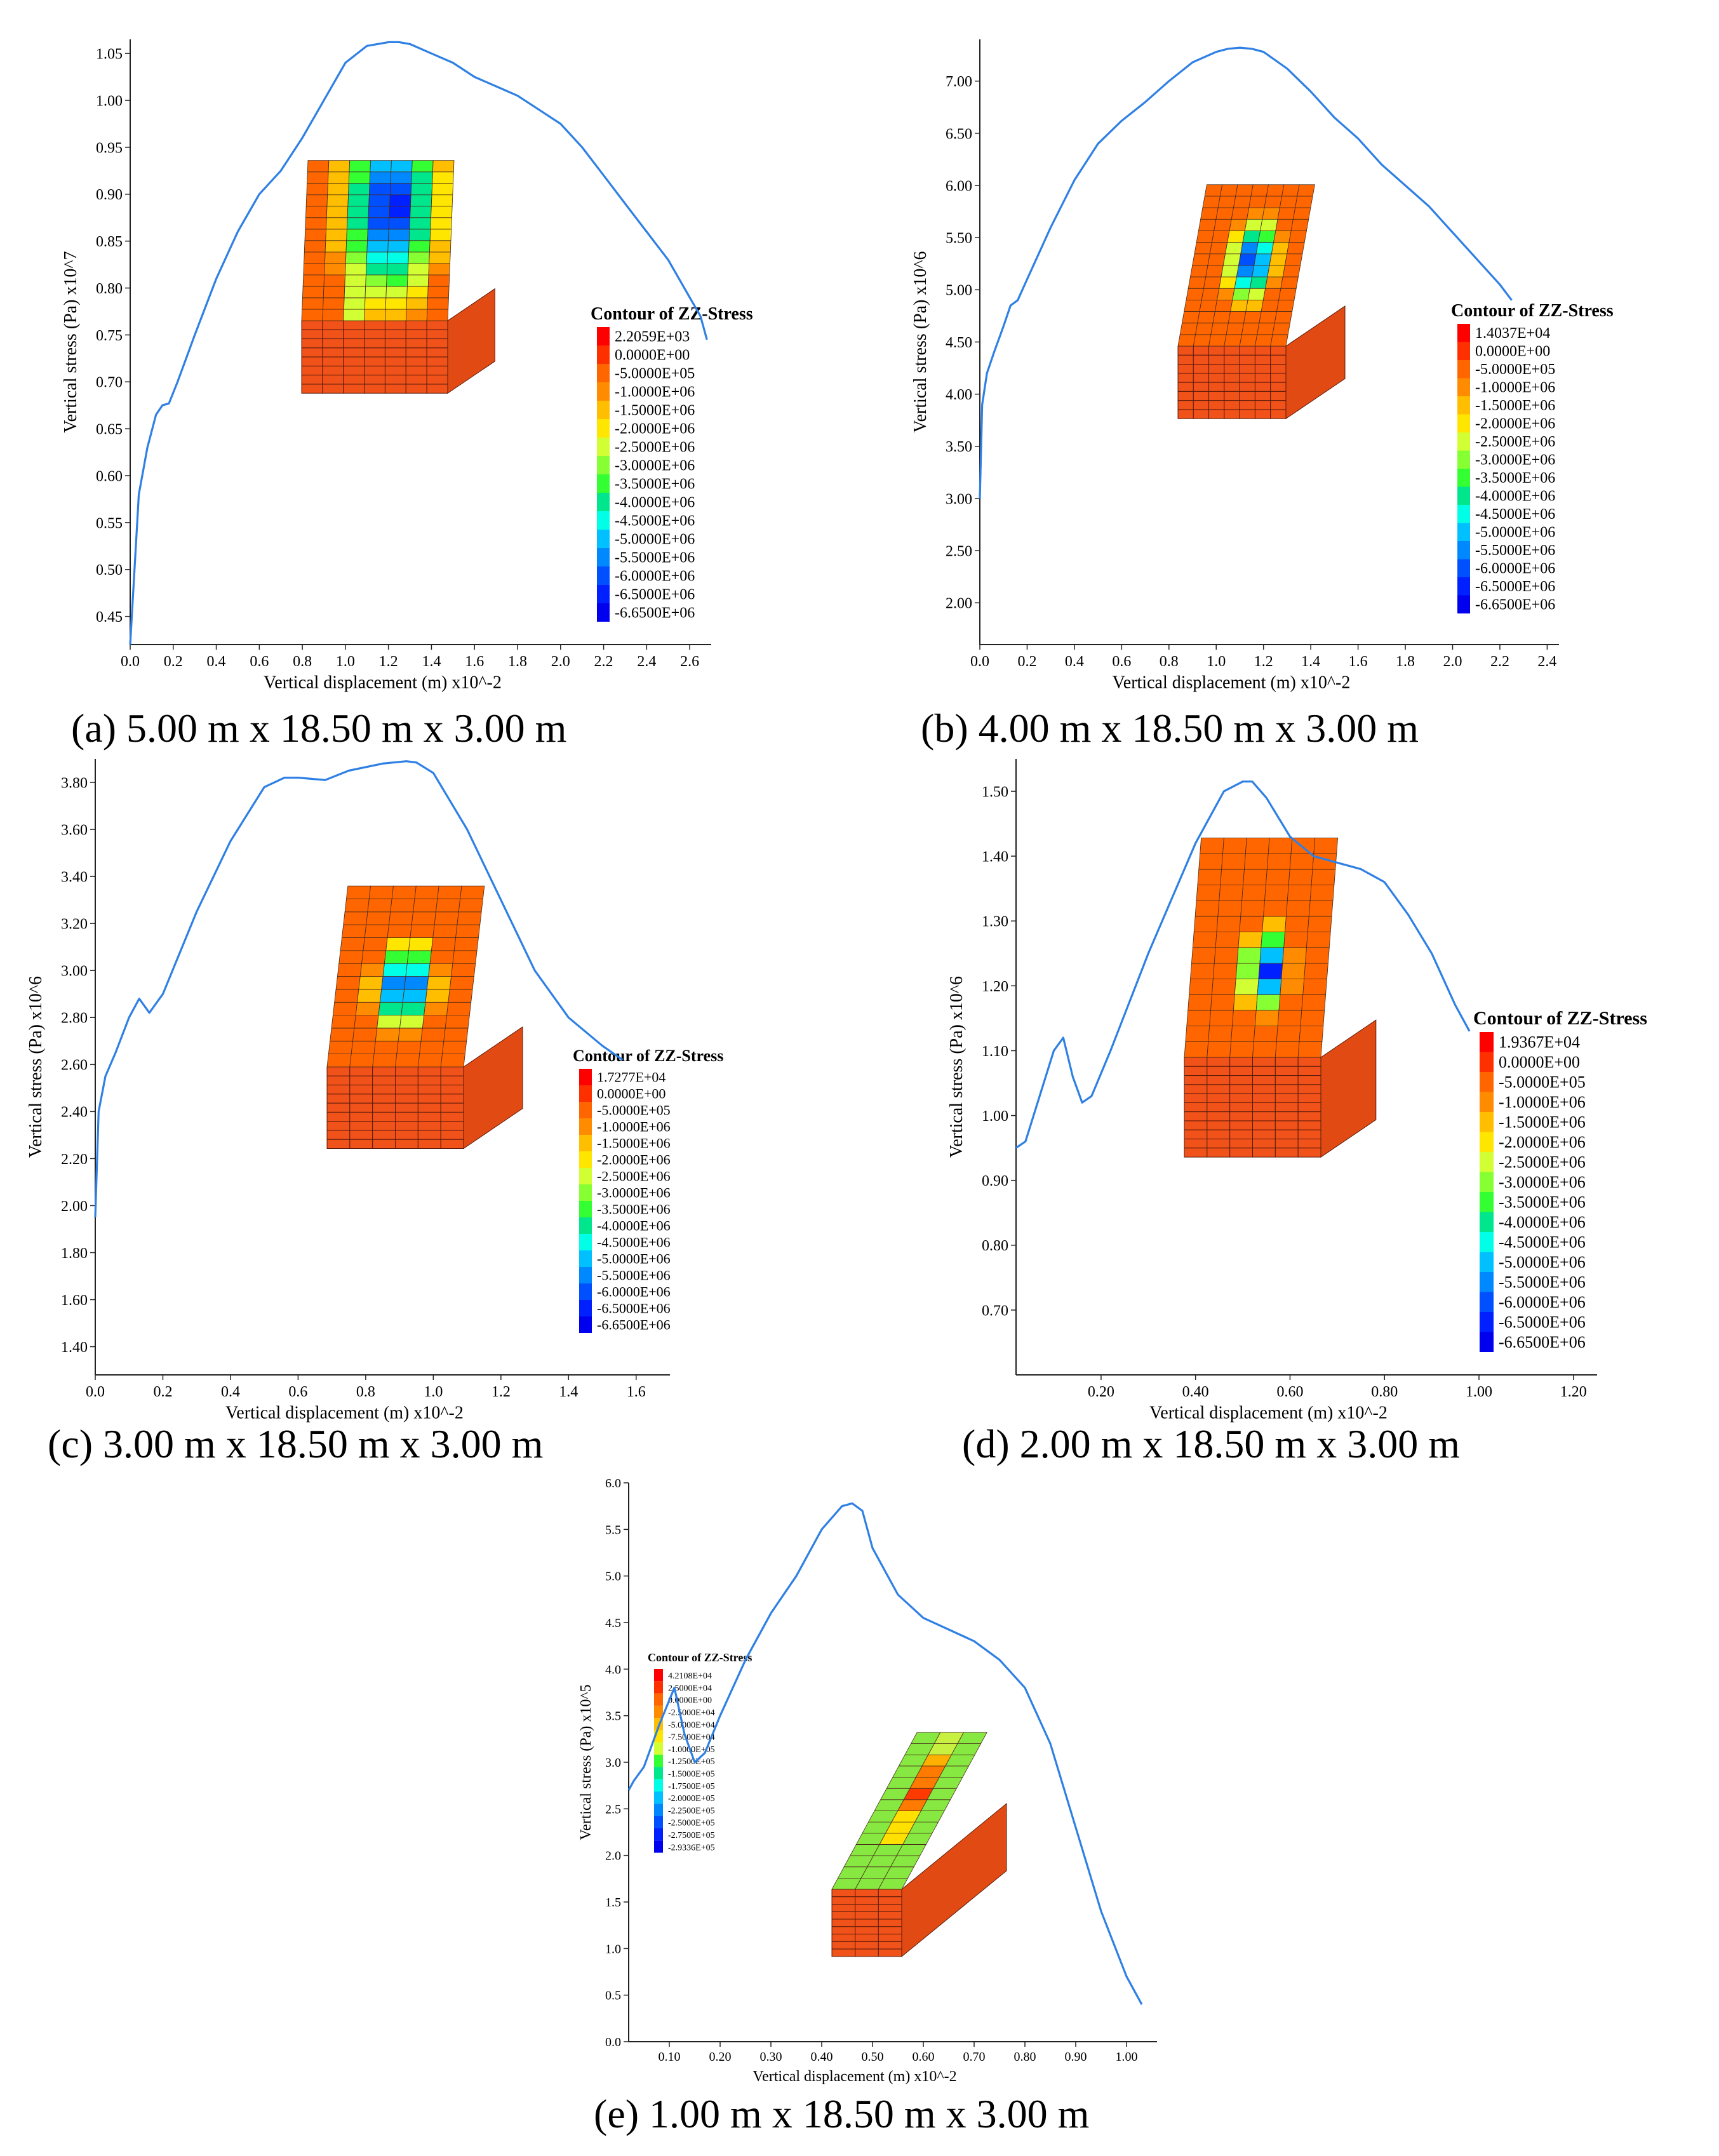 Image resolution: width=1719 pixels, height=2156 pixels. Describe the element at coordinates (1542, 1242) in the screenshot. I see `panel-d-legend-label: -4.5000E+06` at that location.